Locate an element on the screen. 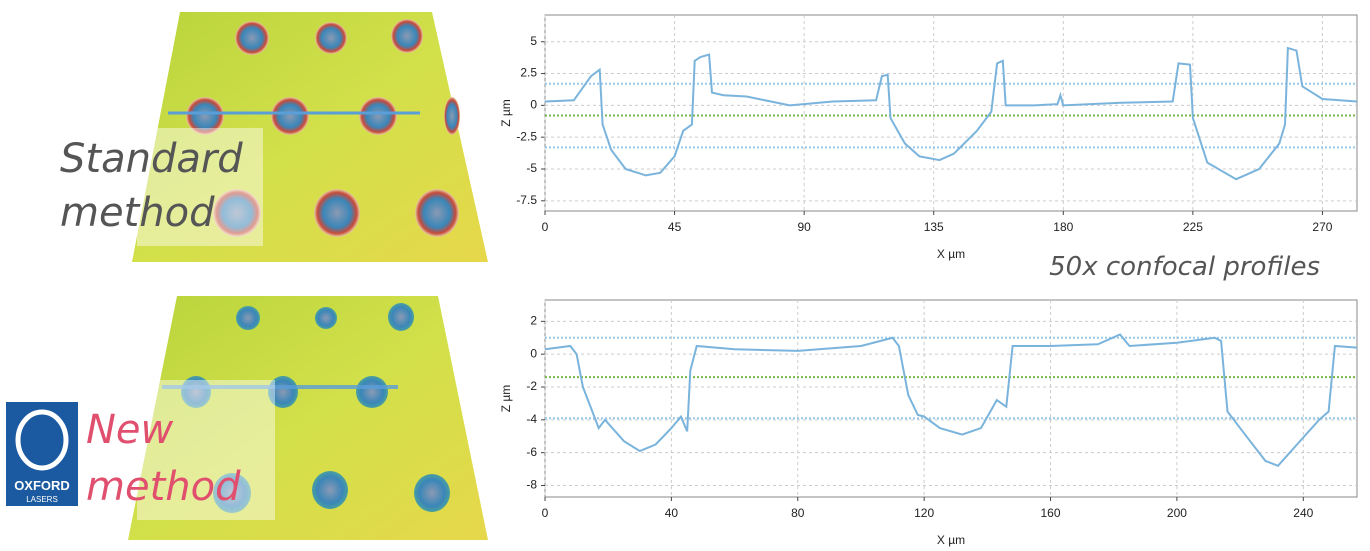  logo-text: LASERS is located at coordinates (42, 499).